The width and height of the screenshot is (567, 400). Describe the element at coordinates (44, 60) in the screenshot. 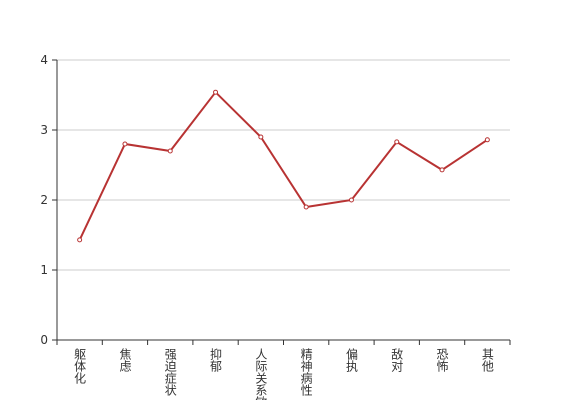

I see `y-tick-label: 4` at that location.